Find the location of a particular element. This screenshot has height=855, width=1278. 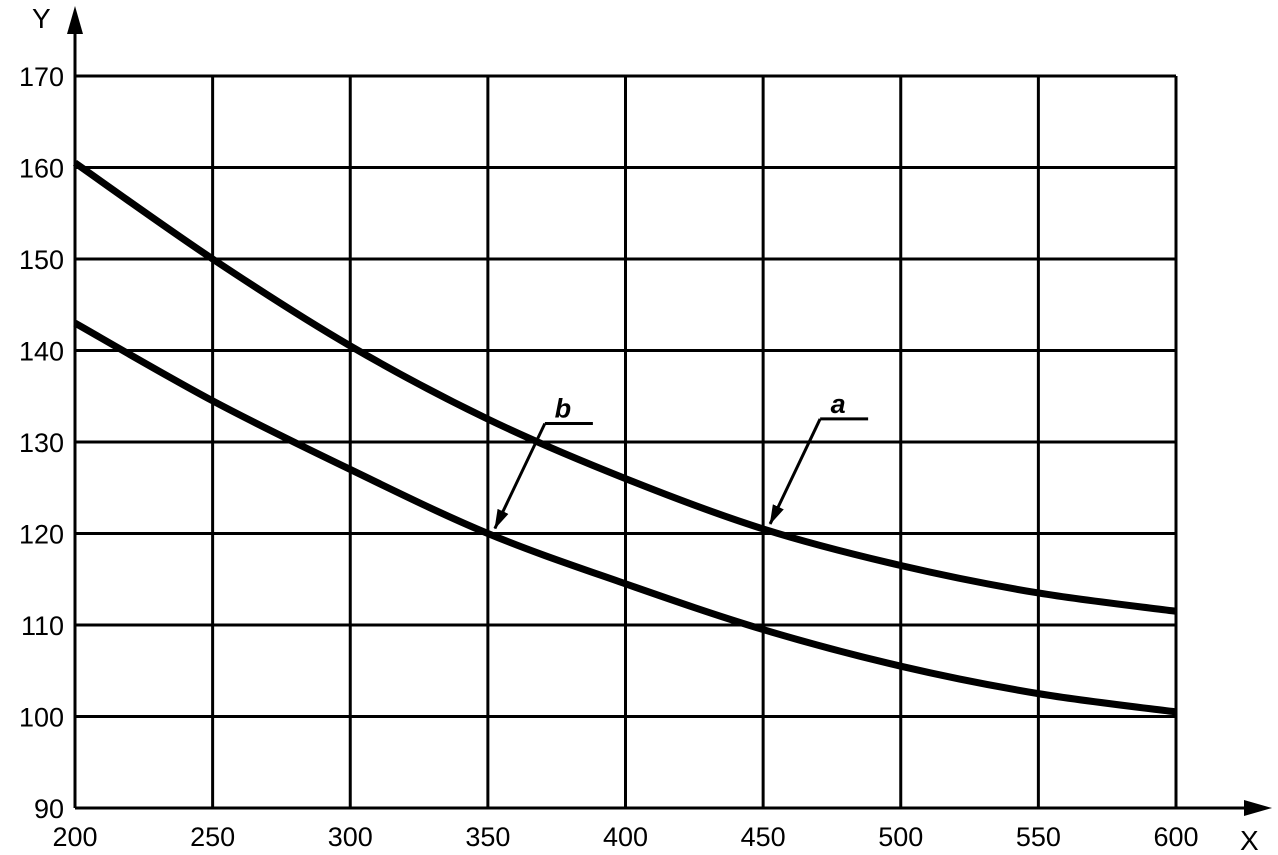

y-tick-label: 120 is located at coordinates (41, 535).